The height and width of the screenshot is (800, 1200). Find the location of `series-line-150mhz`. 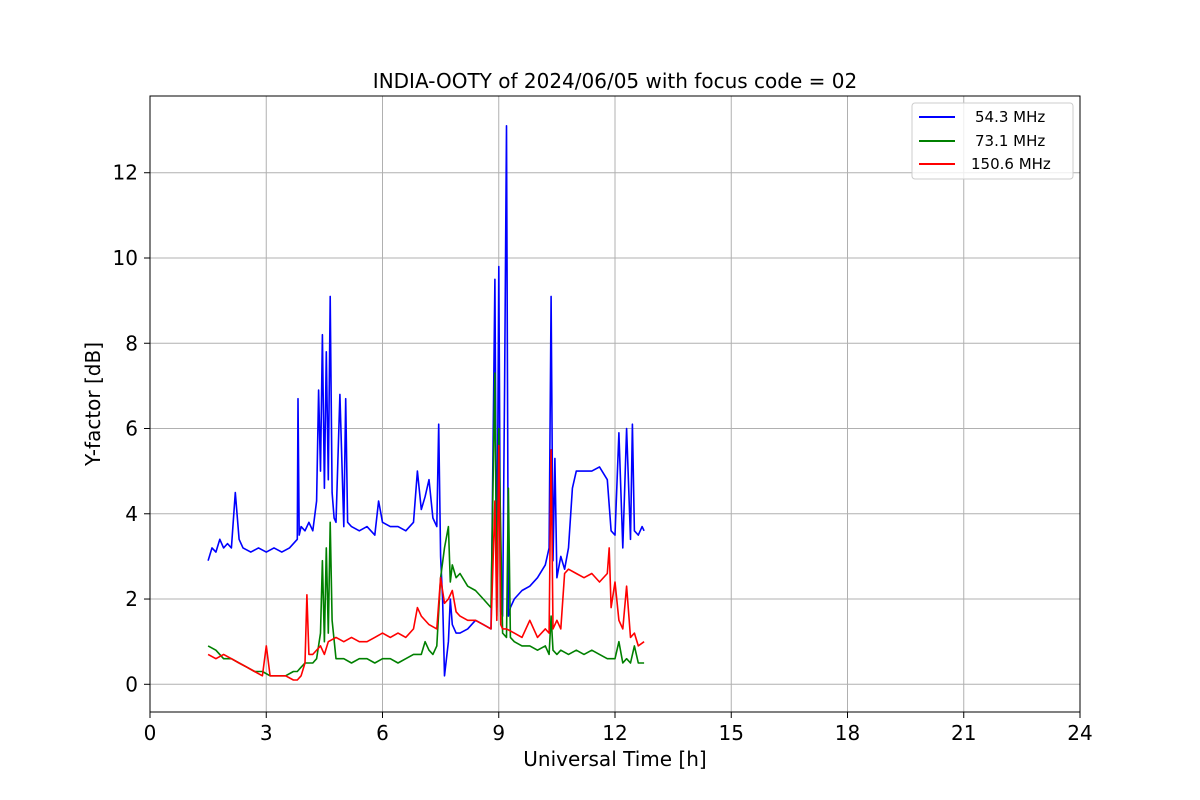

series-line-150mhz is located at coordinates (426, 562).